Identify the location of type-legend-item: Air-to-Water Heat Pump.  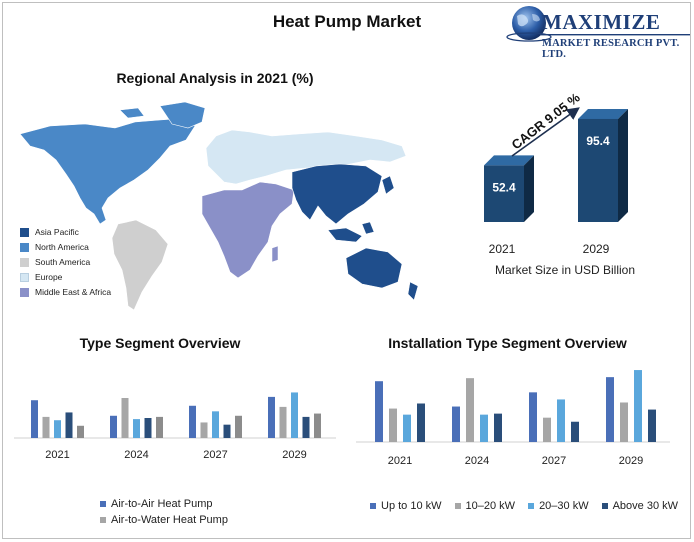
(164, 520).